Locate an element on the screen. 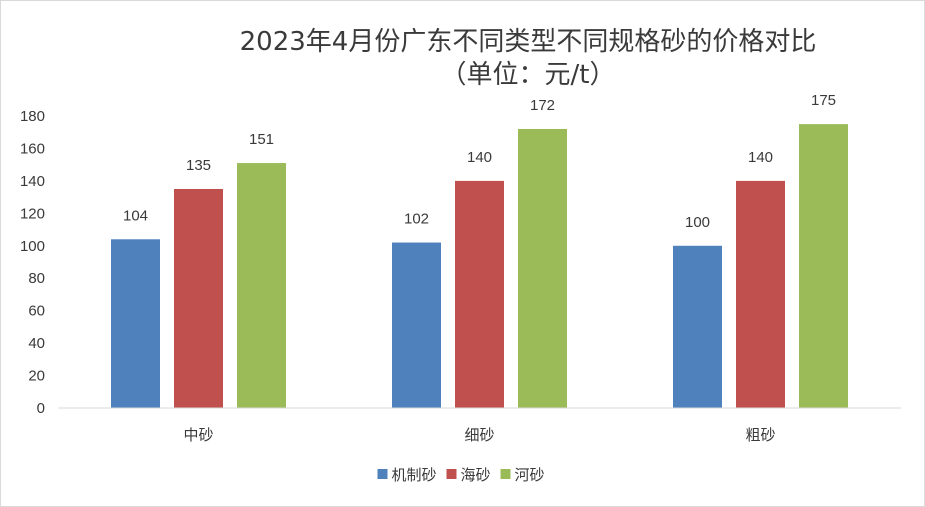 The height and width of the screenshot is (507, 925). x-axis-categories: 中砂 细砂 粗砂 is located at coordinates (479, 435).